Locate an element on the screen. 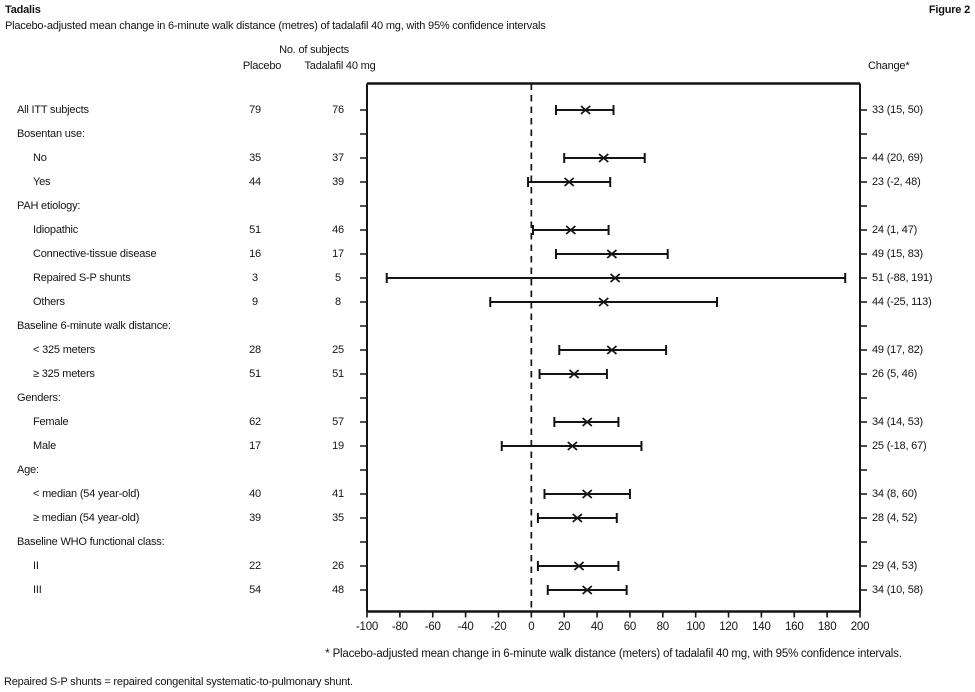  x-axis-tick-label: 200 is located at coordinates (860, 627).